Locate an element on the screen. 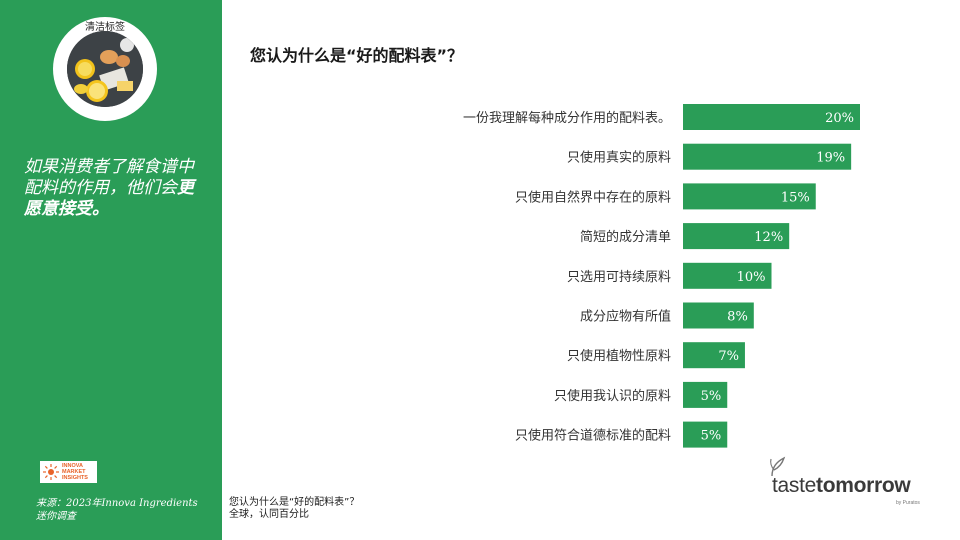 This screenshot has height=540, width=960. bar-value-label: 20% is located at coordinates (839, 118).